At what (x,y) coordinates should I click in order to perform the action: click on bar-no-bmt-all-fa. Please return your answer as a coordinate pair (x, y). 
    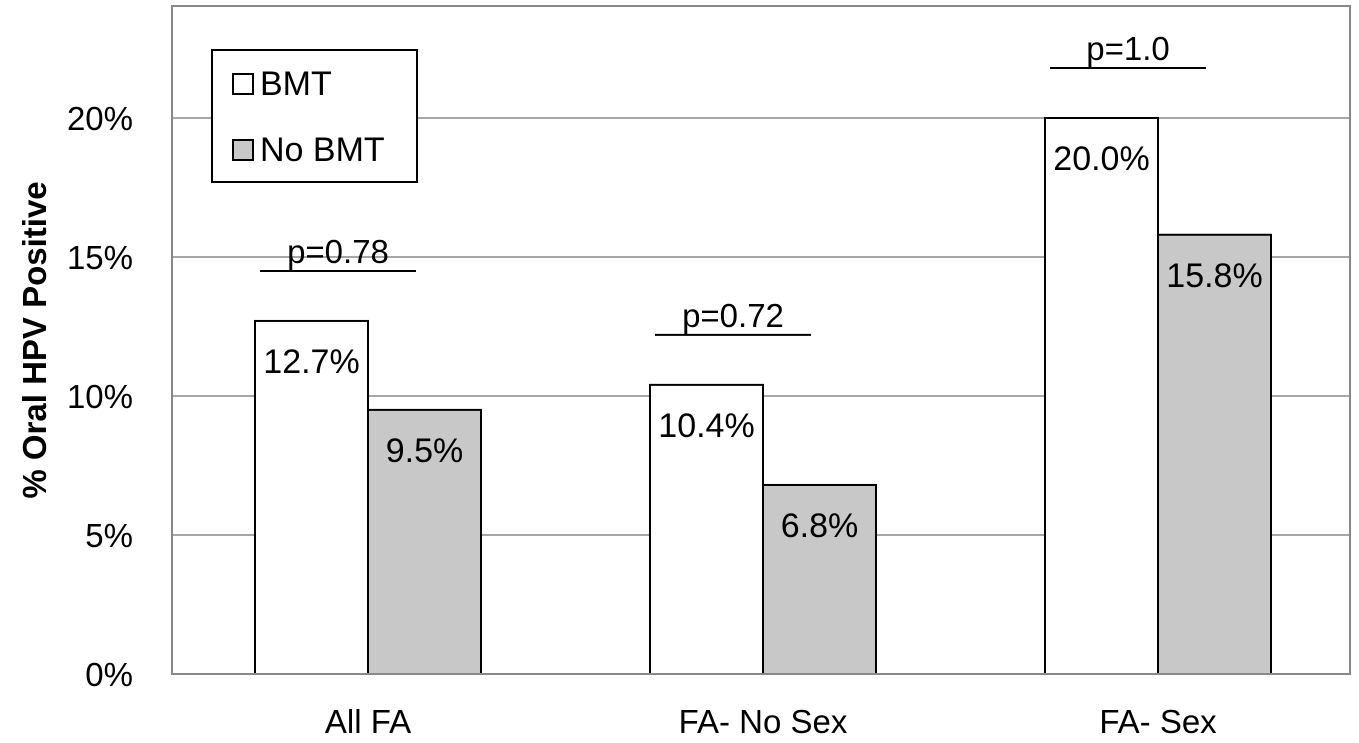
    Looking at the image, I should click on (424, 541).